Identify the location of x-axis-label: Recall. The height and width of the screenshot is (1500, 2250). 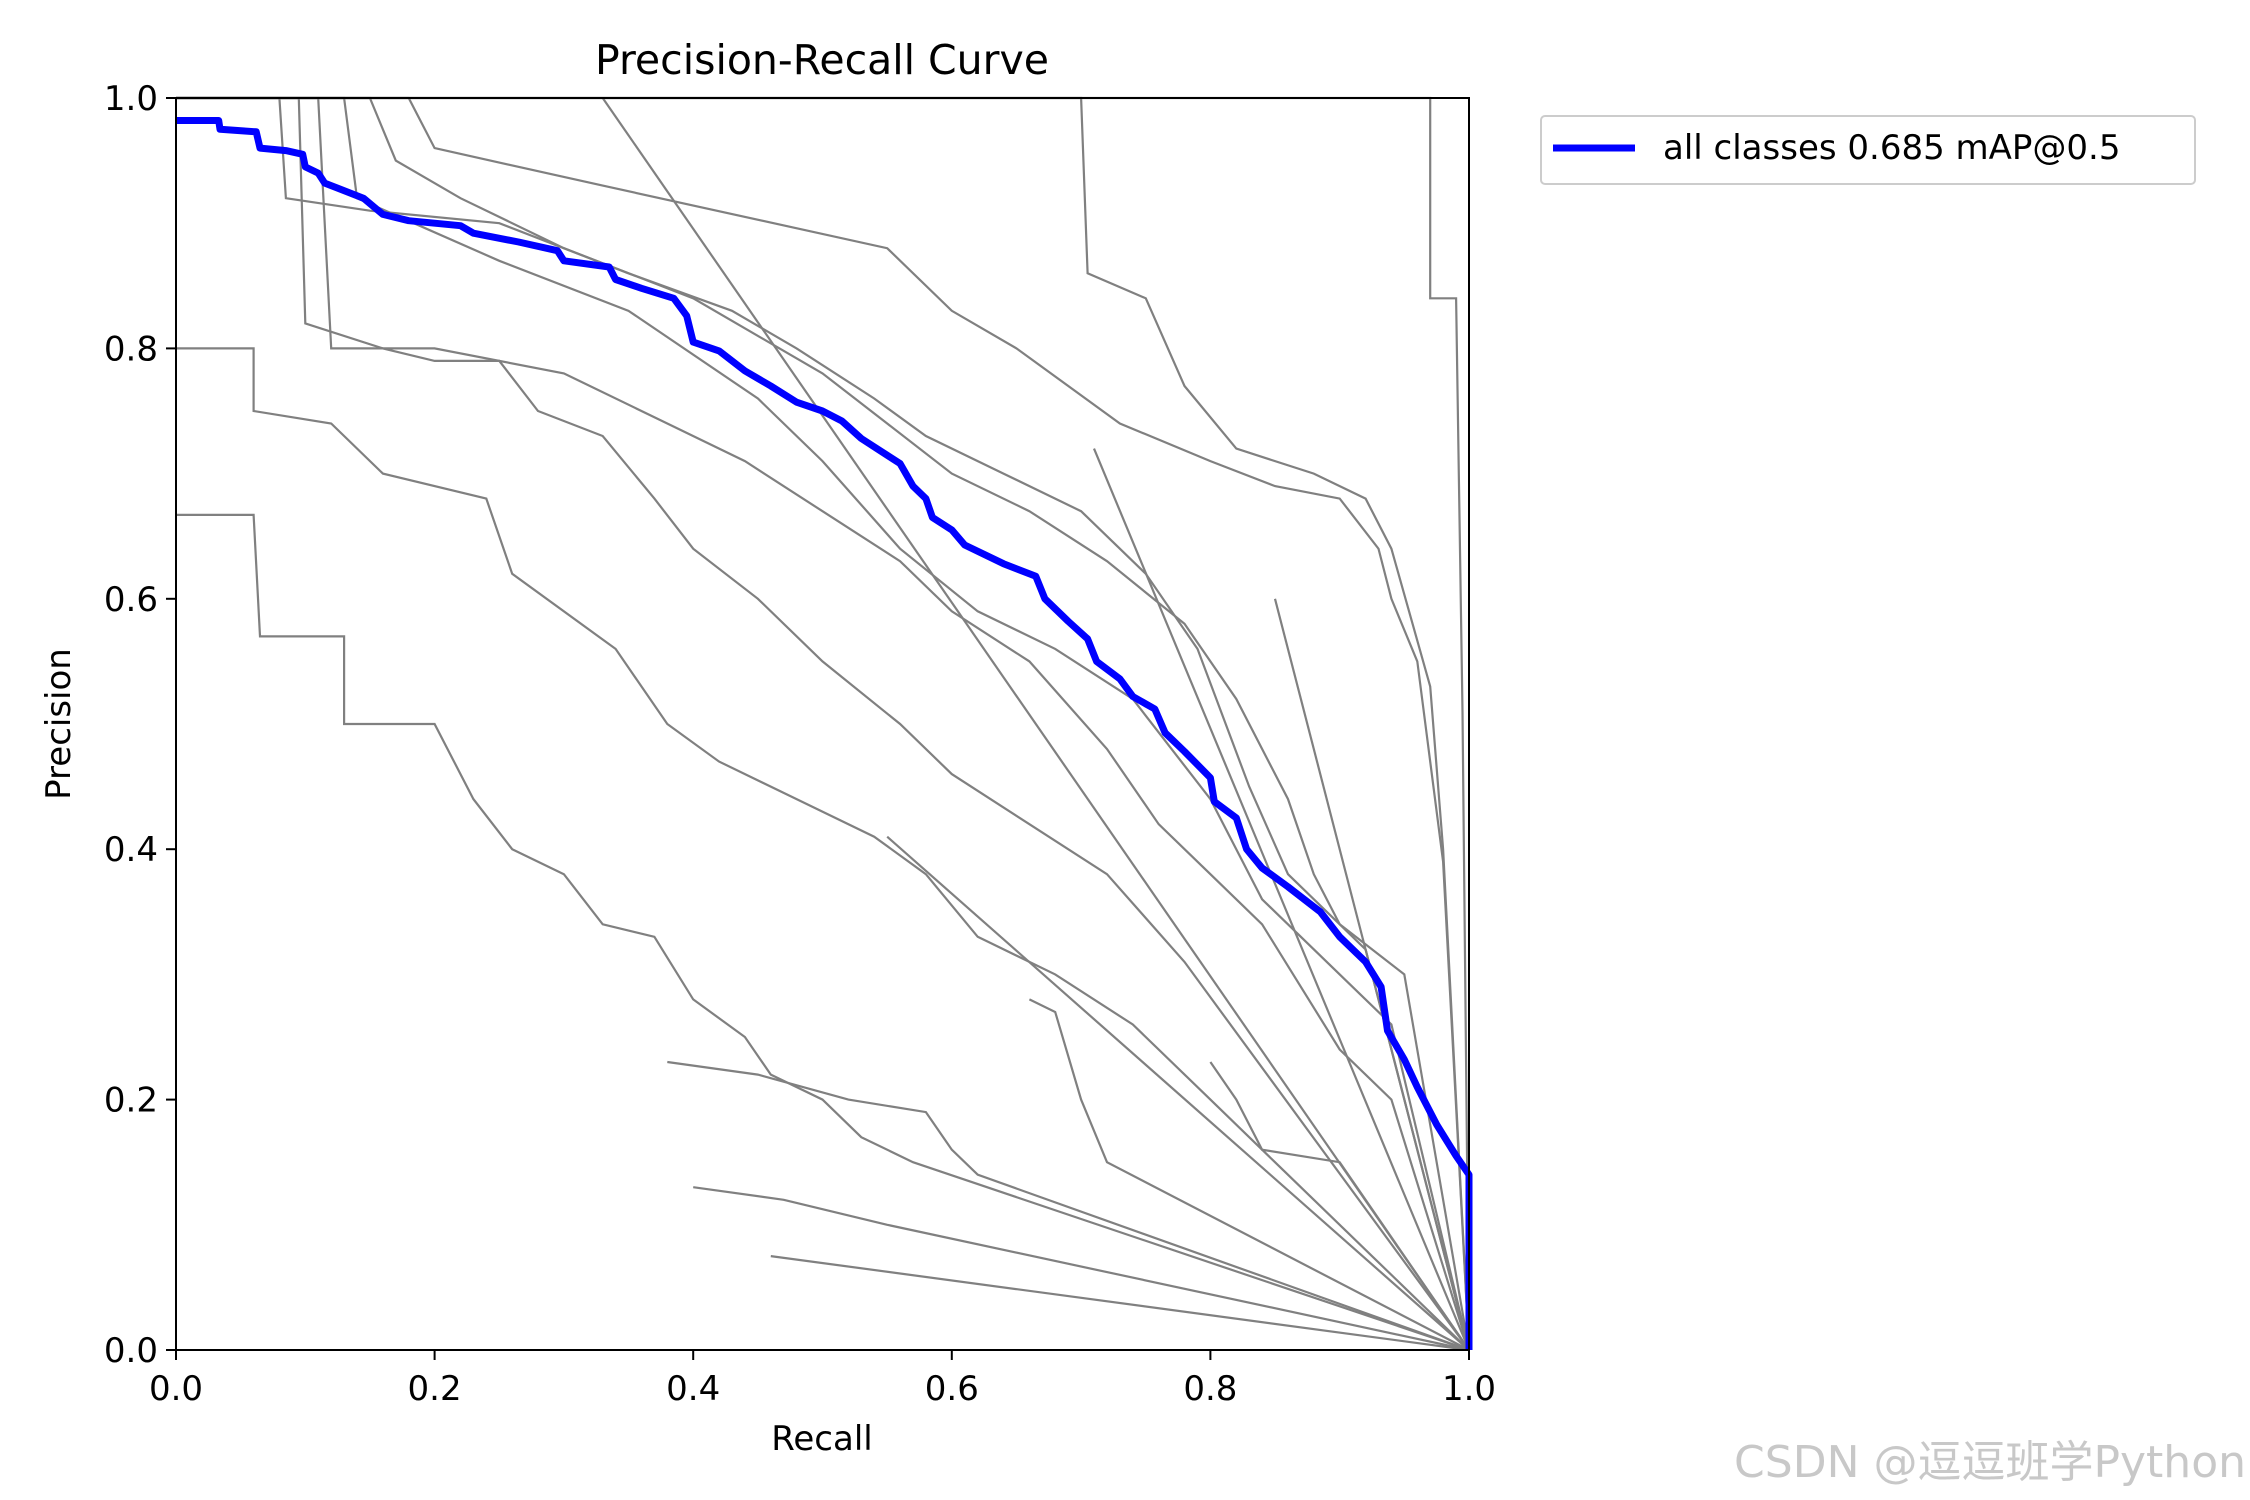
(821, 1439).